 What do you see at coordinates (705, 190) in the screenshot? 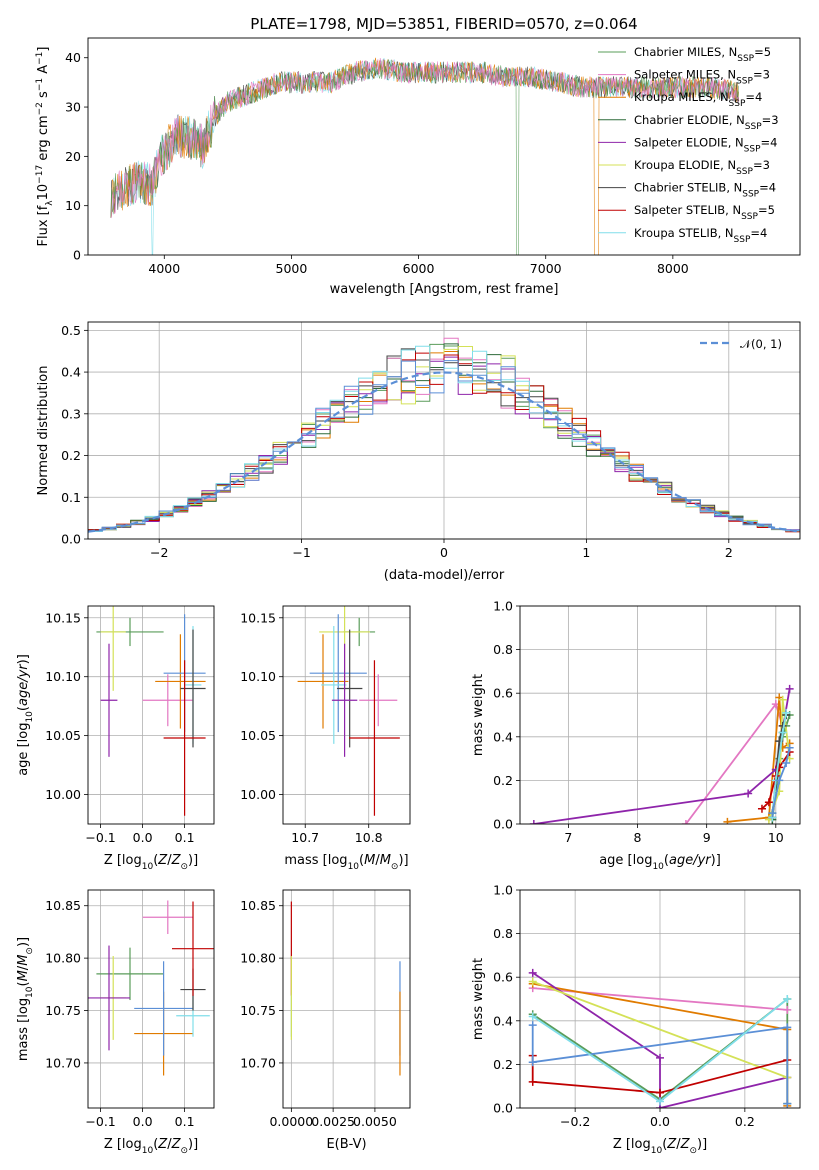
I see `legend-entry: Chabrier STELIB, NSSP=4` at bounding box center [705, 190].